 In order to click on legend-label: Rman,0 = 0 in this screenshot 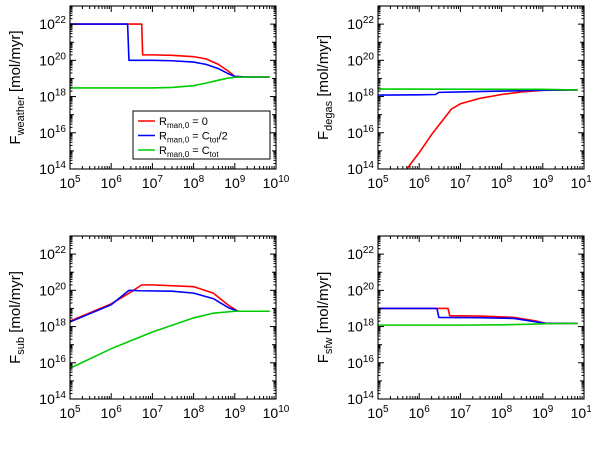, I will do `click(183, 123)`.